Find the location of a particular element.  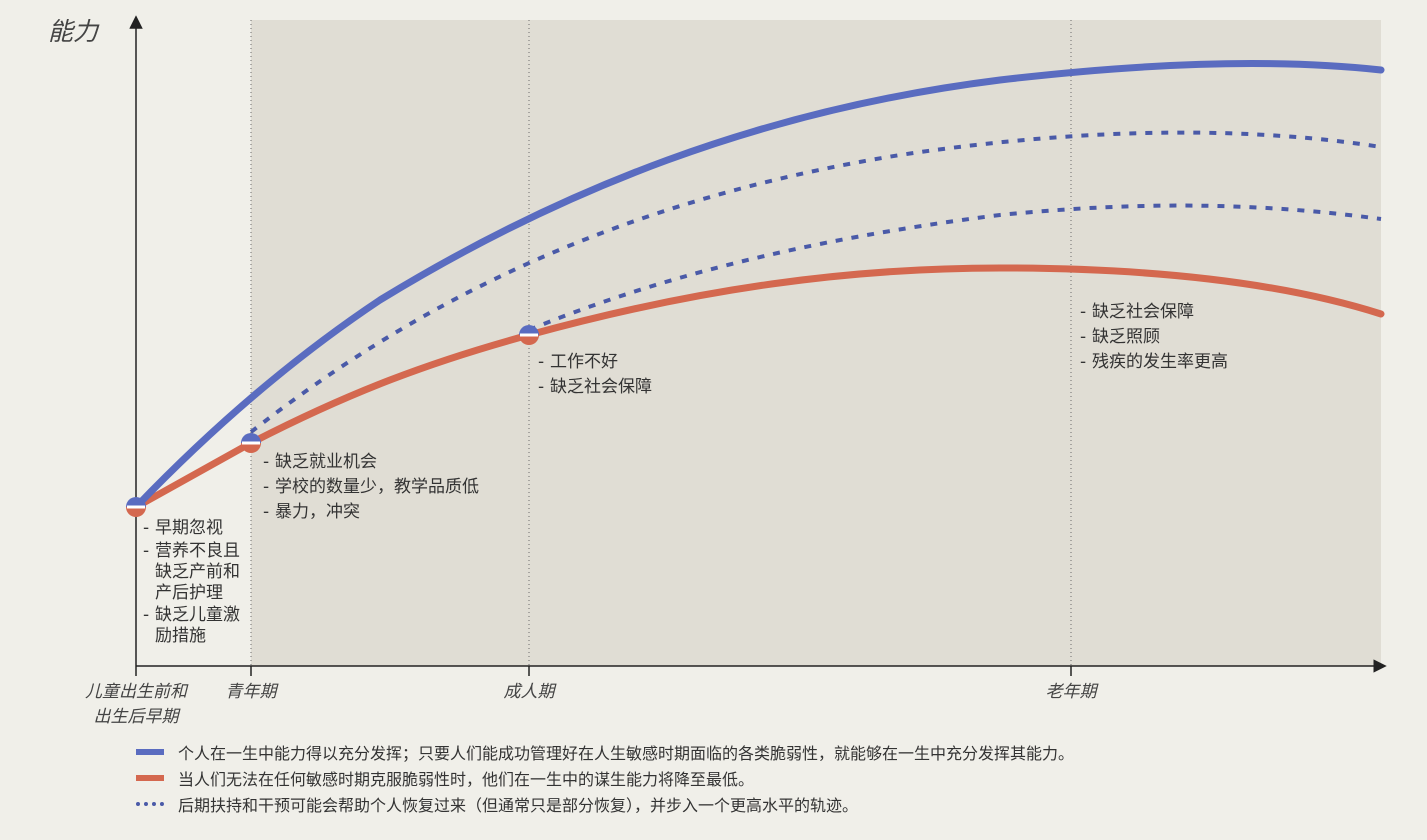

note-item: 缺乏就业机会 is located at coordinates (371, 462).